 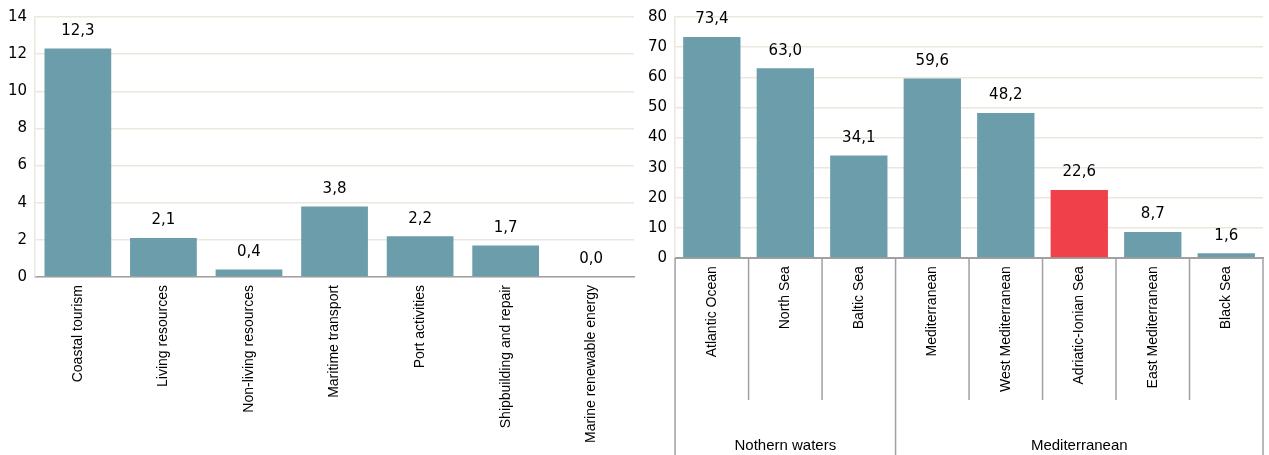 What do you see at coordinates (657, 76) in the screenshot?
I see `y-tick-label: 60` at bounding box center [657, 76].